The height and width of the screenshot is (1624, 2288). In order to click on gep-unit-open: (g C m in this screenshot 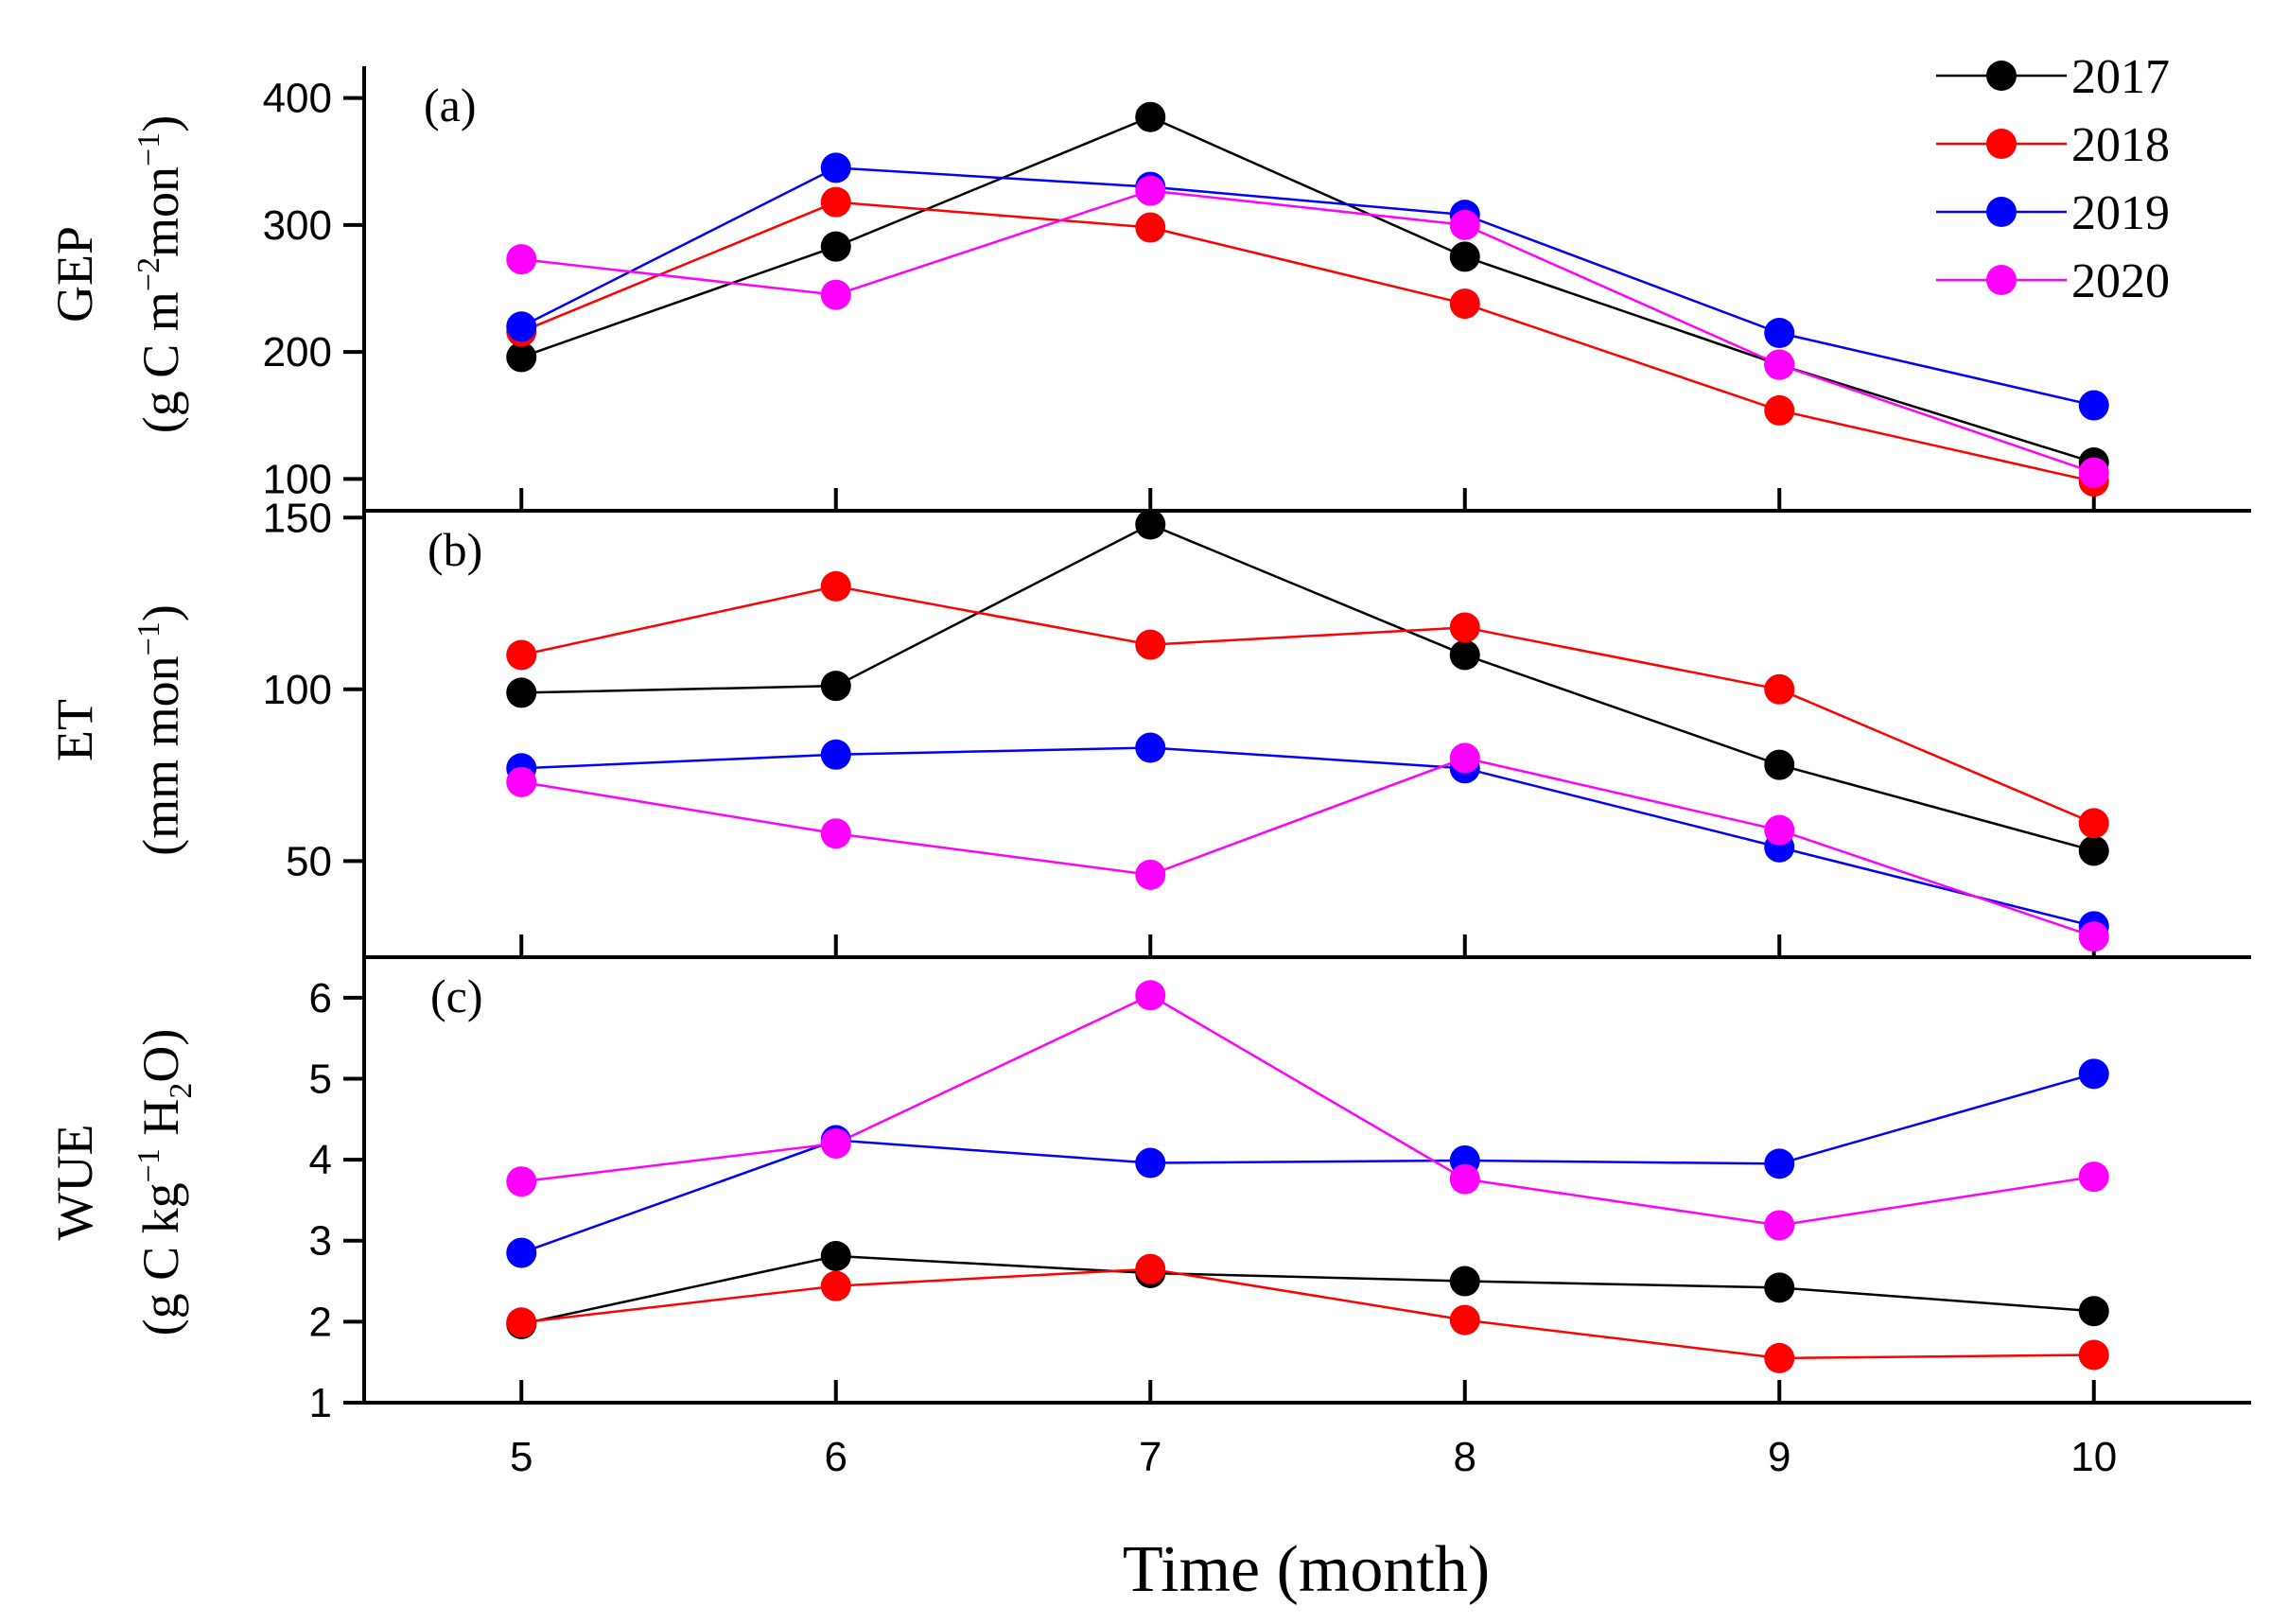, I will do `click(161, 362)`.